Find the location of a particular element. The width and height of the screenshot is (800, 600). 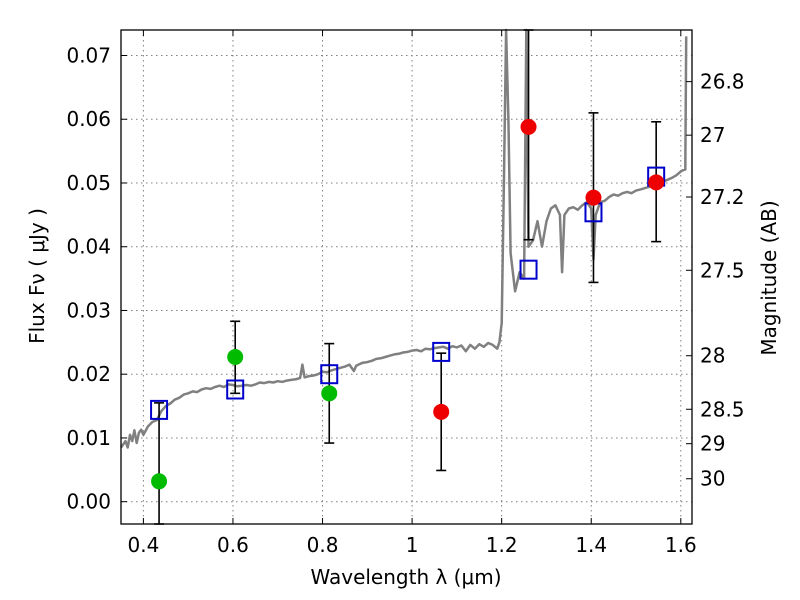

magnitude-tick-label: 26.8 is located at coordinates (722, 82).